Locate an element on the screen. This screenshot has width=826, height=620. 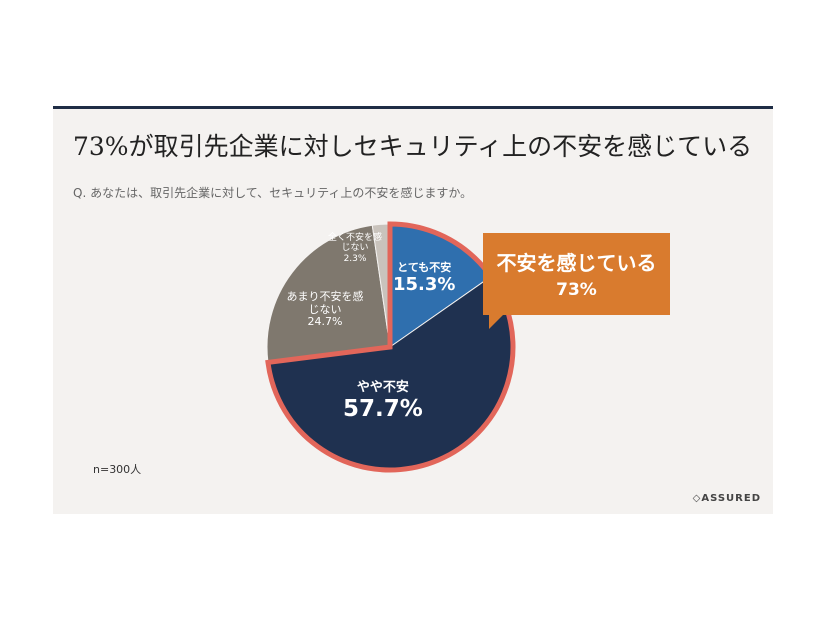
slice-label-not-at-all: 全く不安を感じない 2.3% is located at coordinates (354, 248).